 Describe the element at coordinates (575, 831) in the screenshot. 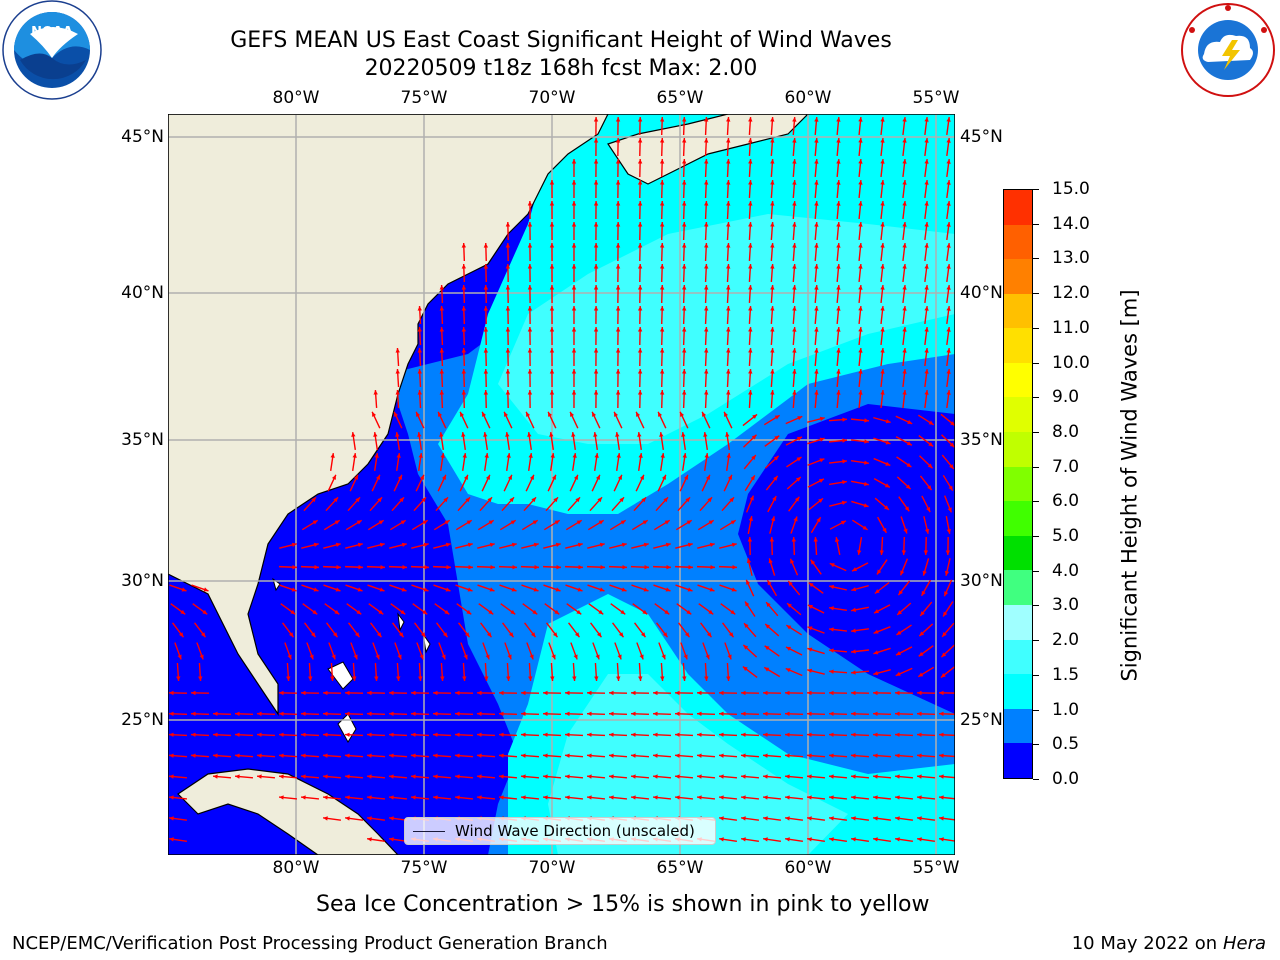

I see `legend-label: Wind Wave Direction (unscaled)` at that location.